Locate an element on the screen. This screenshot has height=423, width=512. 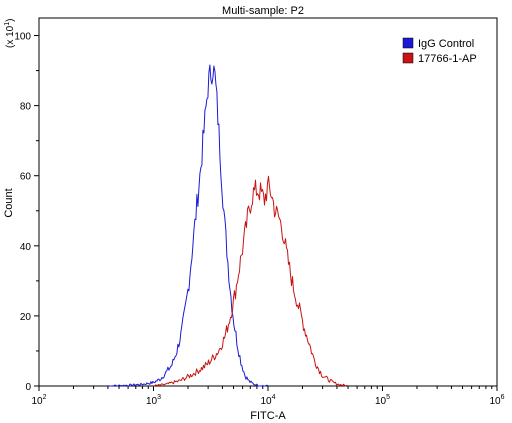
x-axis-label: FITC-A is located at coordinates (268, 416).